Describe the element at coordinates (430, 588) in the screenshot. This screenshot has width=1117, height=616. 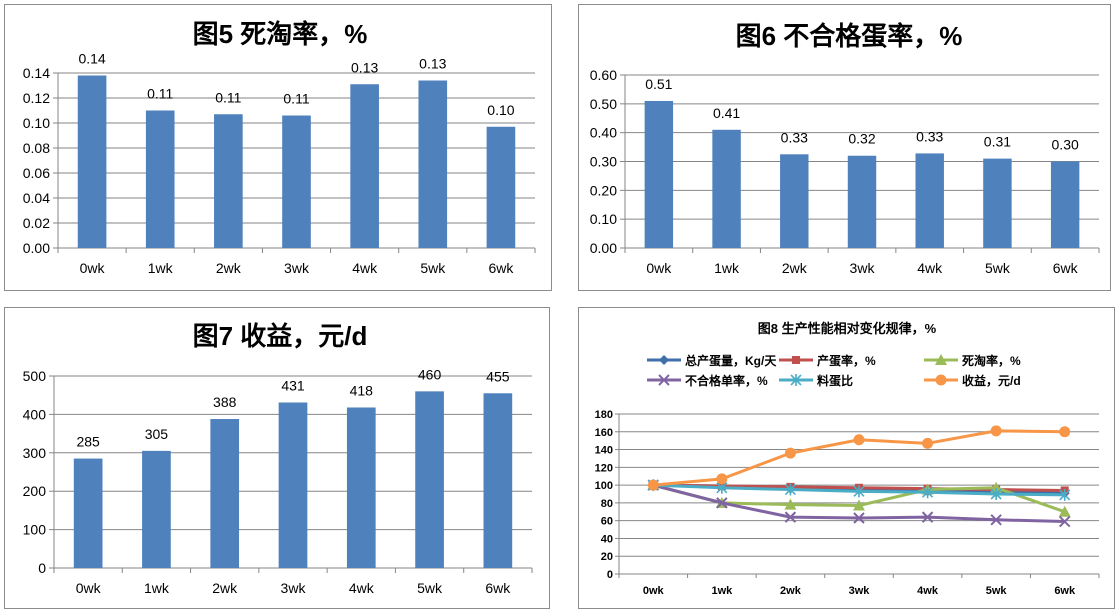
I see `x-tick-label: 5wk` at that location.